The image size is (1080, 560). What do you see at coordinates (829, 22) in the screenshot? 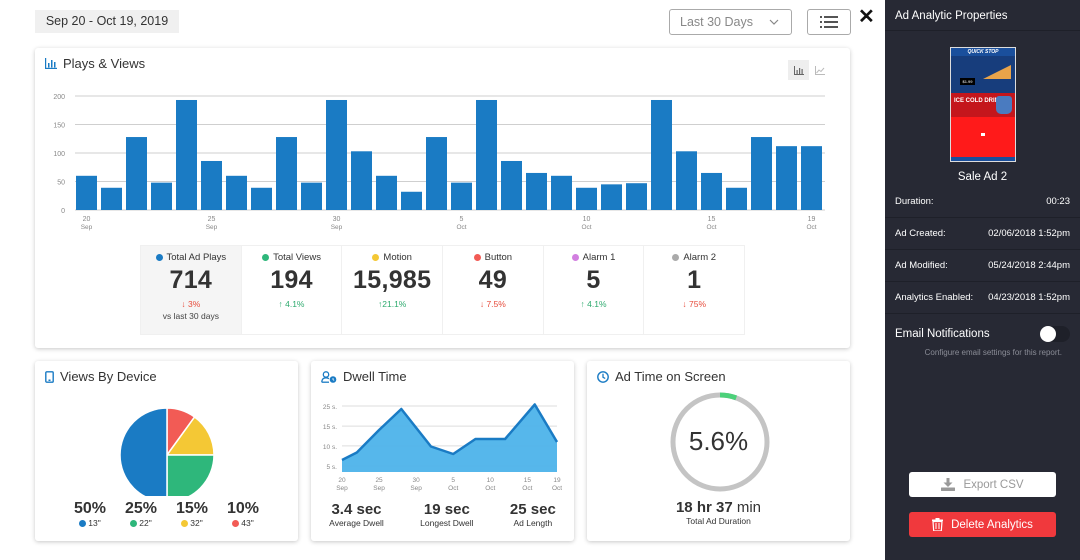
I see `list-view-button` at bounding box center [829, 22].